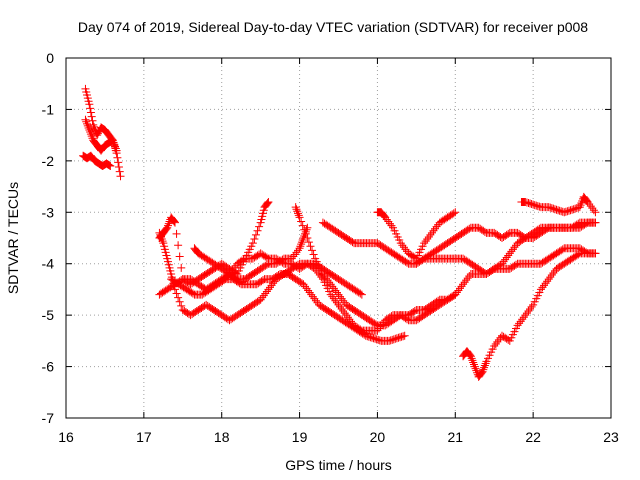 The height and width of the screenshot is (480, 640). Describe the element at coordinates (300, 437) in the screenshot. I see `x-tick-label: 19` at that location.